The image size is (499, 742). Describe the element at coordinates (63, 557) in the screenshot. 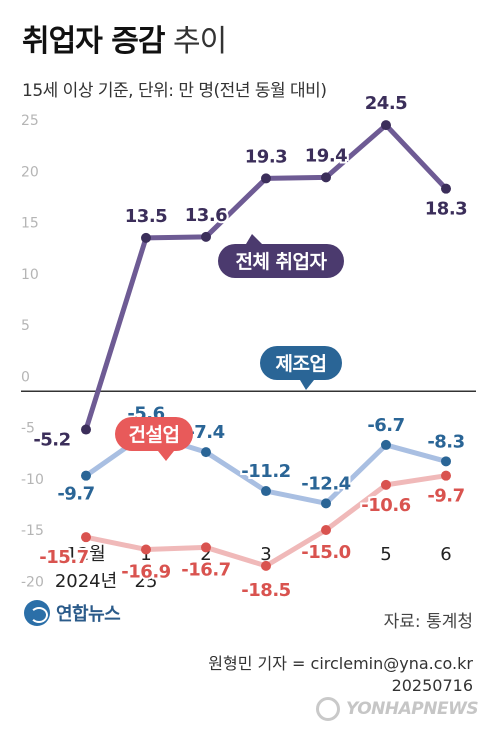

I see `data-label: -15.7` at that location.